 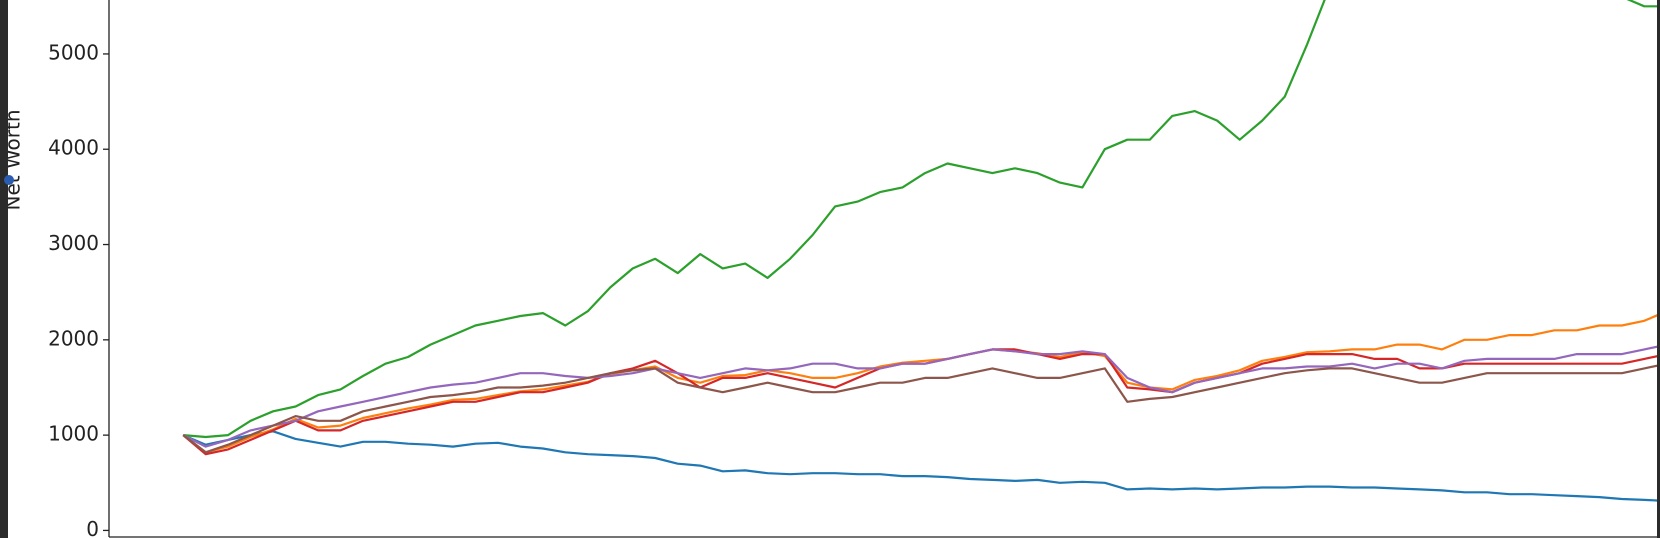 What do you see at coordinates (92, 527) in the screenshot?
I see `y-tick-label: 0` at bounding box center [92, 527].